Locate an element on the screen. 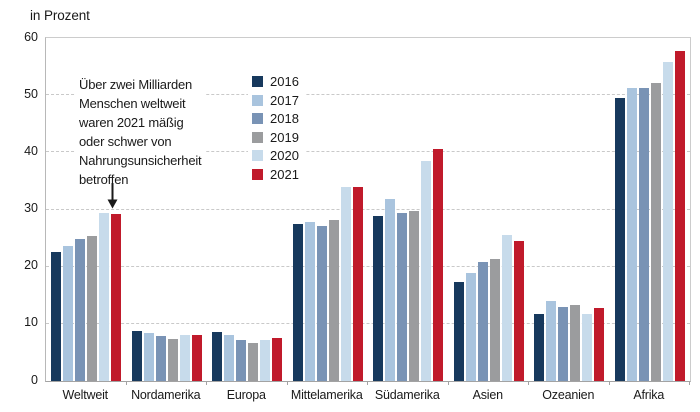 The width and height of the screenshot is (700, 412). y-axis-tick-label-10: 10 is located at coordinates (31, 322).